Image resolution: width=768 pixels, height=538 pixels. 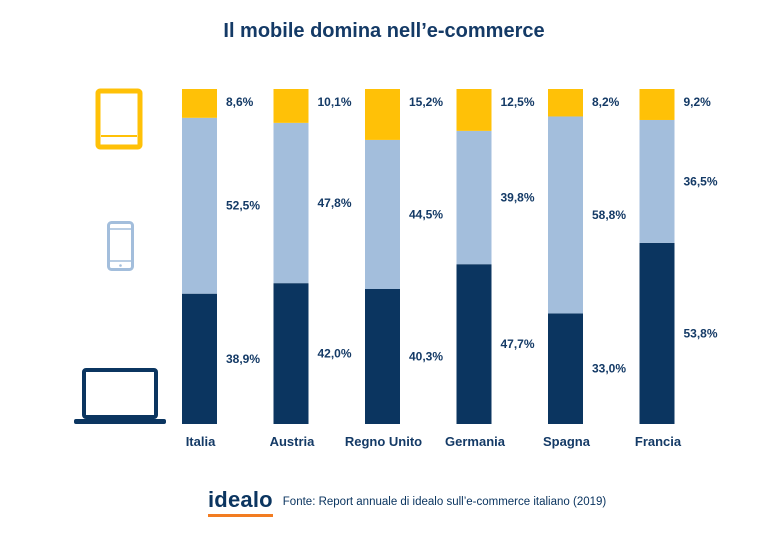 What do you see at coordinates (658, 441) in the screenshot?
I see `category-label: Francia` at bounding box center [658, 441].